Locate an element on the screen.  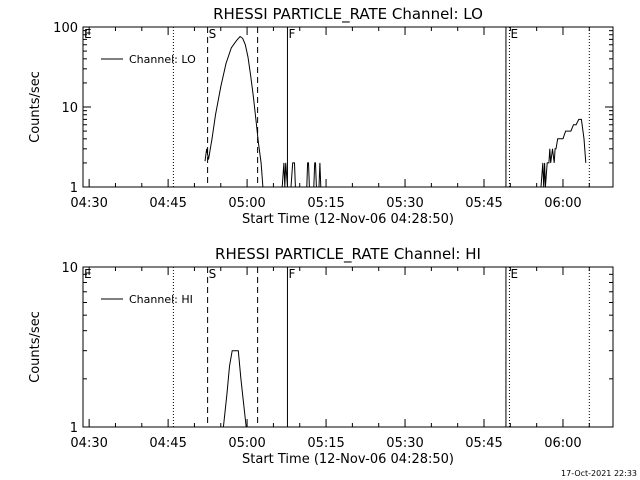
legend-label: Channel: LO is located at coordinates (162, 59).